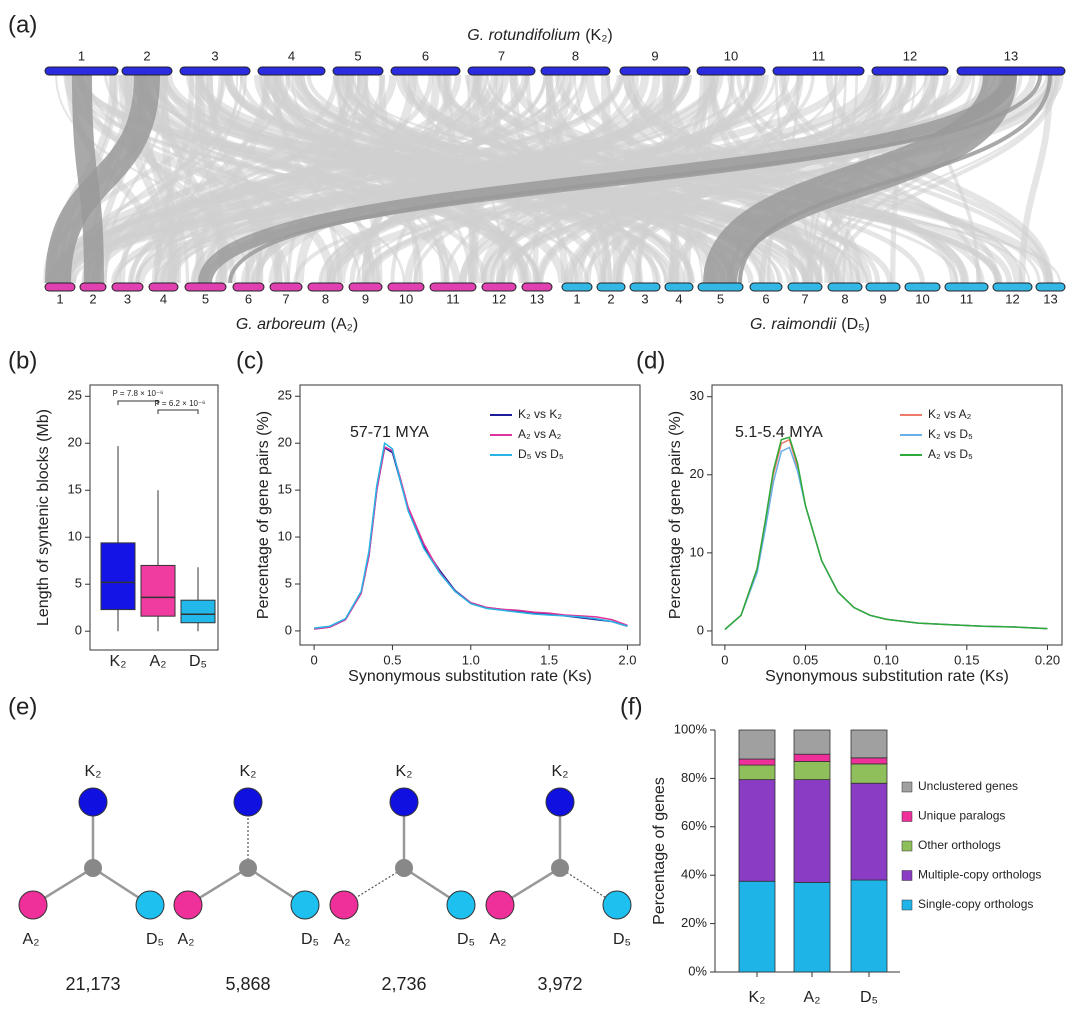  Describe the element at coordinates (127, 298) in the screenshot. I see `chromosome-label: 3` at that location.